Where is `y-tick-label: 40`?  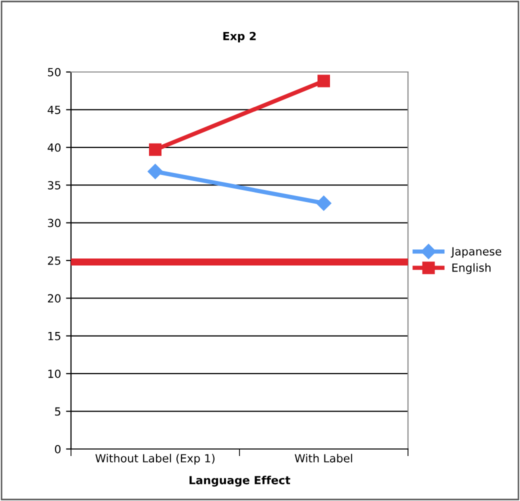 y-tick-label: 40 is located at coordinates (54, 147).